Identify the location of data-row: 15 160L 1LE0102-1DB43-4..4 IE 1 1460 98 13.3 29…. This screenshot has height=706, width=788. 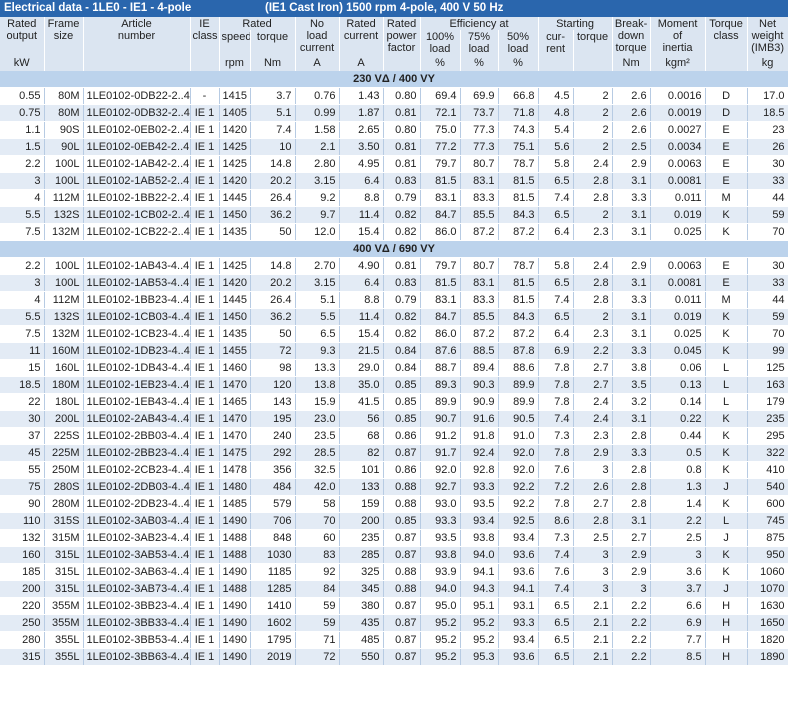
(394, 368).